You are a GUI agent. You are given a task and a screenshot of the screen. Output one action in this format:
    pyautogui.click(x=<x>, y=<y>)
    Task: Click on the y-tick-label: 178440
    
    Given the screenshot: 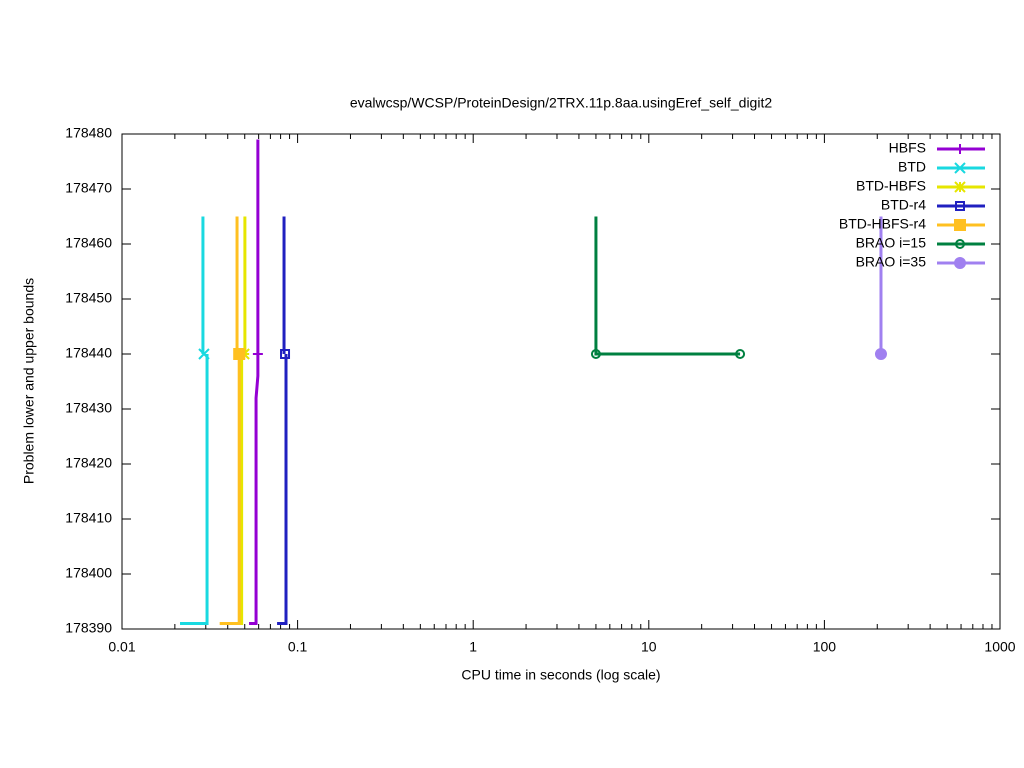 What is the action you would take?
    pyautogui.click(x=88, y=353)
    